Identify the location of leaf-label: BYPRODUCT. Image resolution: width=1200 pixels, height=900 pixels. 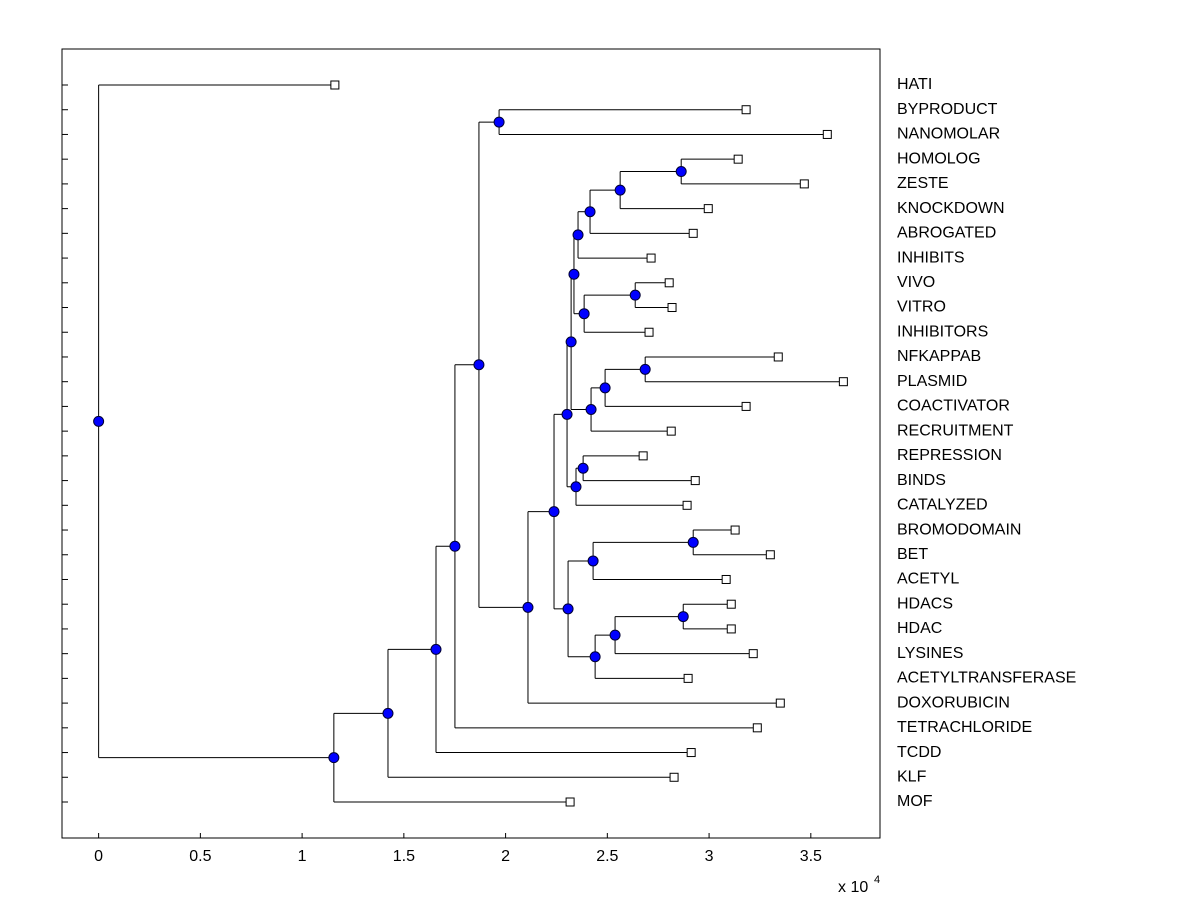
(947, 109).